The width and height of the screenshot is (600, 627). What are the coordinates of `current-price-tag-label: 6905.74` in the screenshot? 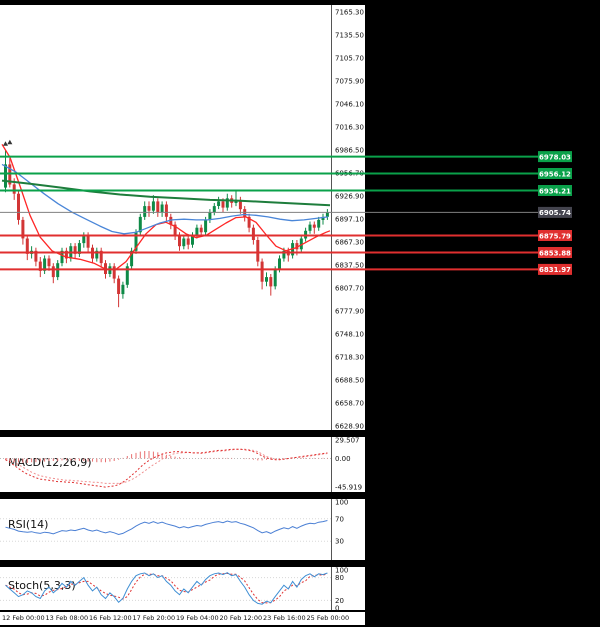 It's located at (555, 213).